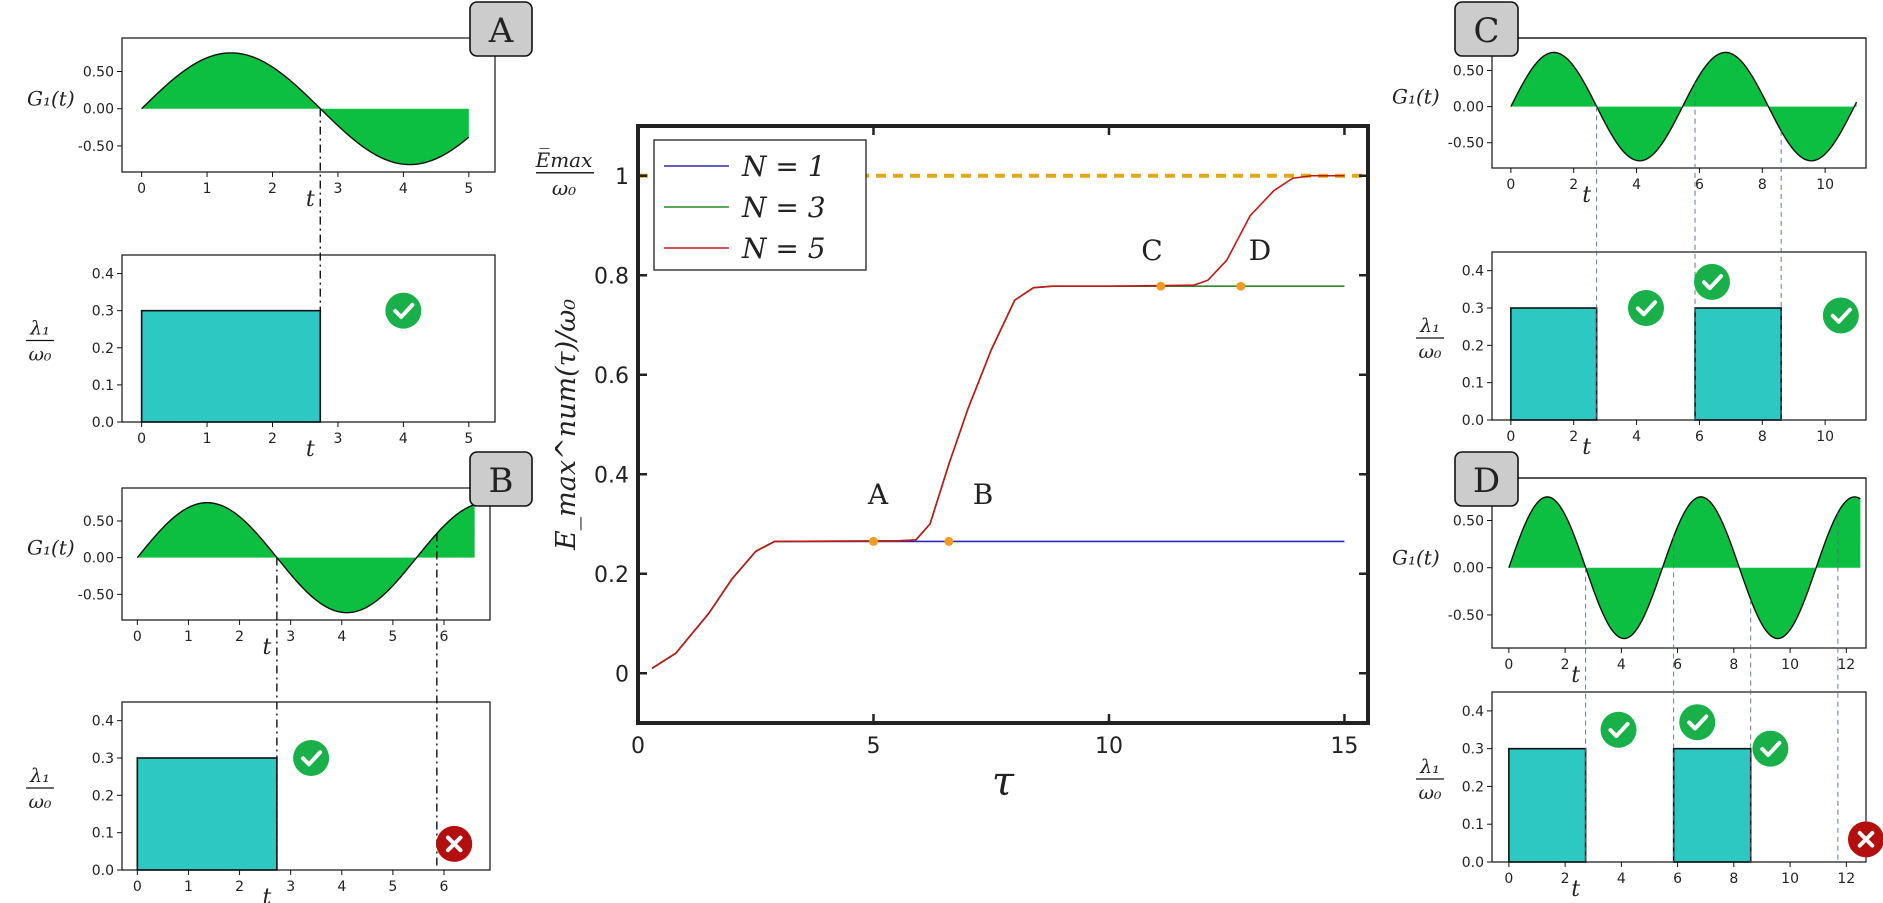 The width and height of the screenshot is (1883, 903). What do you see at coordinates (444, 637) in the screenshot?
I see `g1-xtick-label: 6` at bounding box center [444, 637].